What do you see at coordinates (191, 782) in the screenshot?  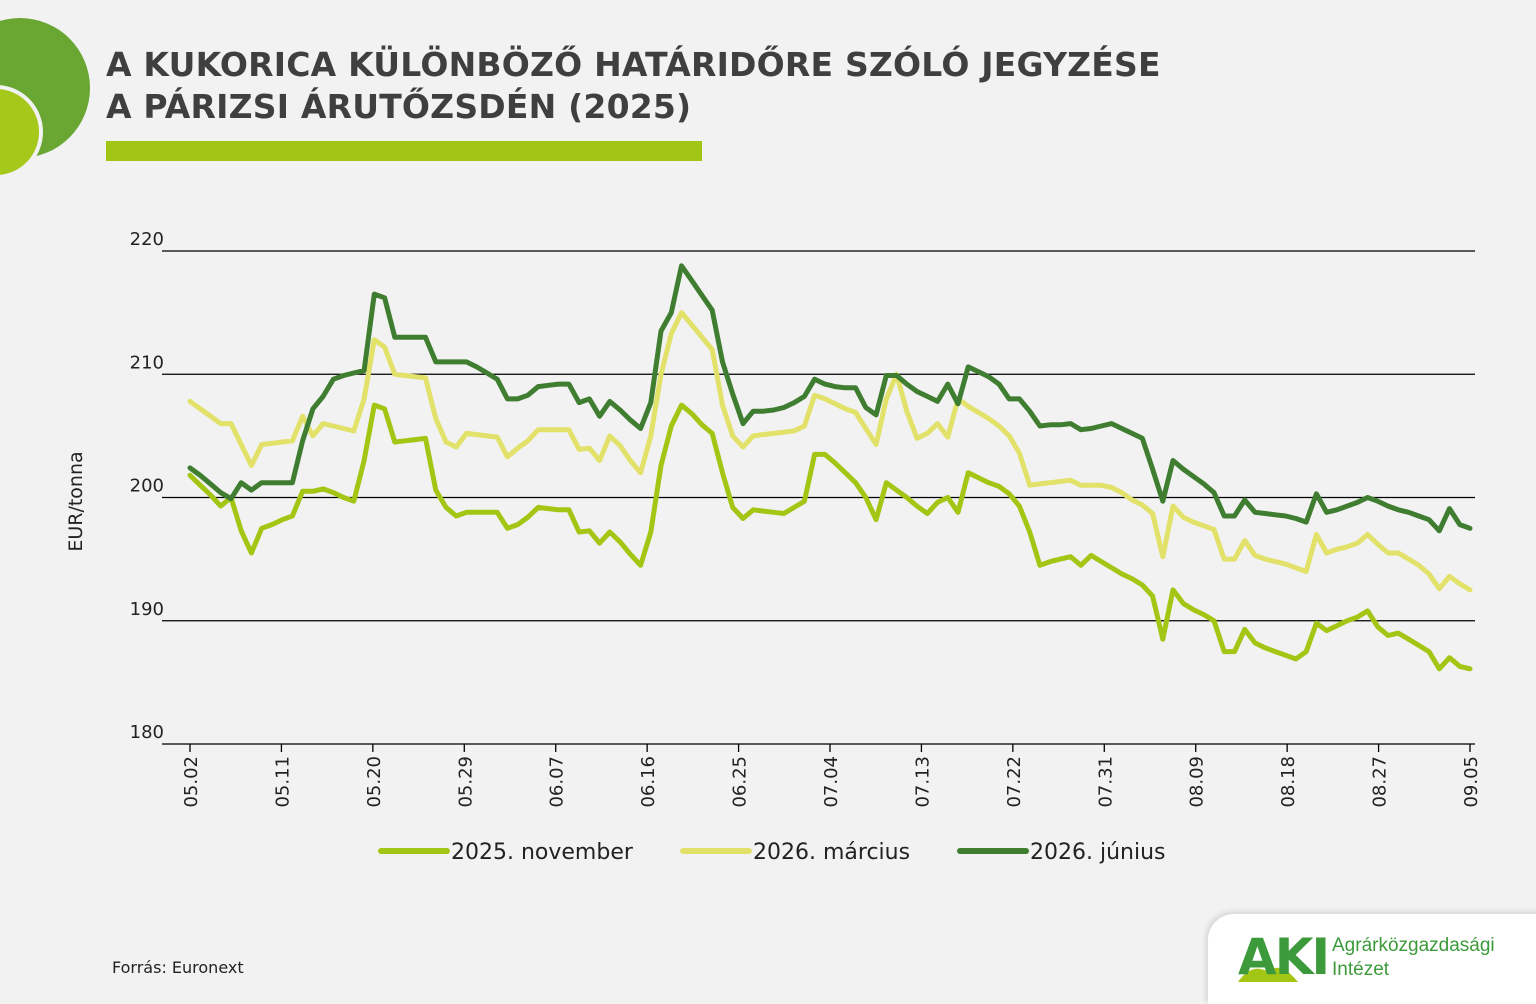 I see `x-tick-label: 05.02` at bounding box center [191, 782].